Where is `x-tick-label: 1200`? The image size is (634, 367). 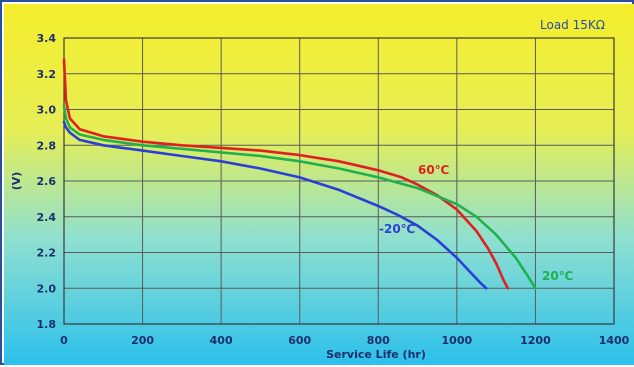
x-tick-label: 1200 is located at coordinates (535, 340).